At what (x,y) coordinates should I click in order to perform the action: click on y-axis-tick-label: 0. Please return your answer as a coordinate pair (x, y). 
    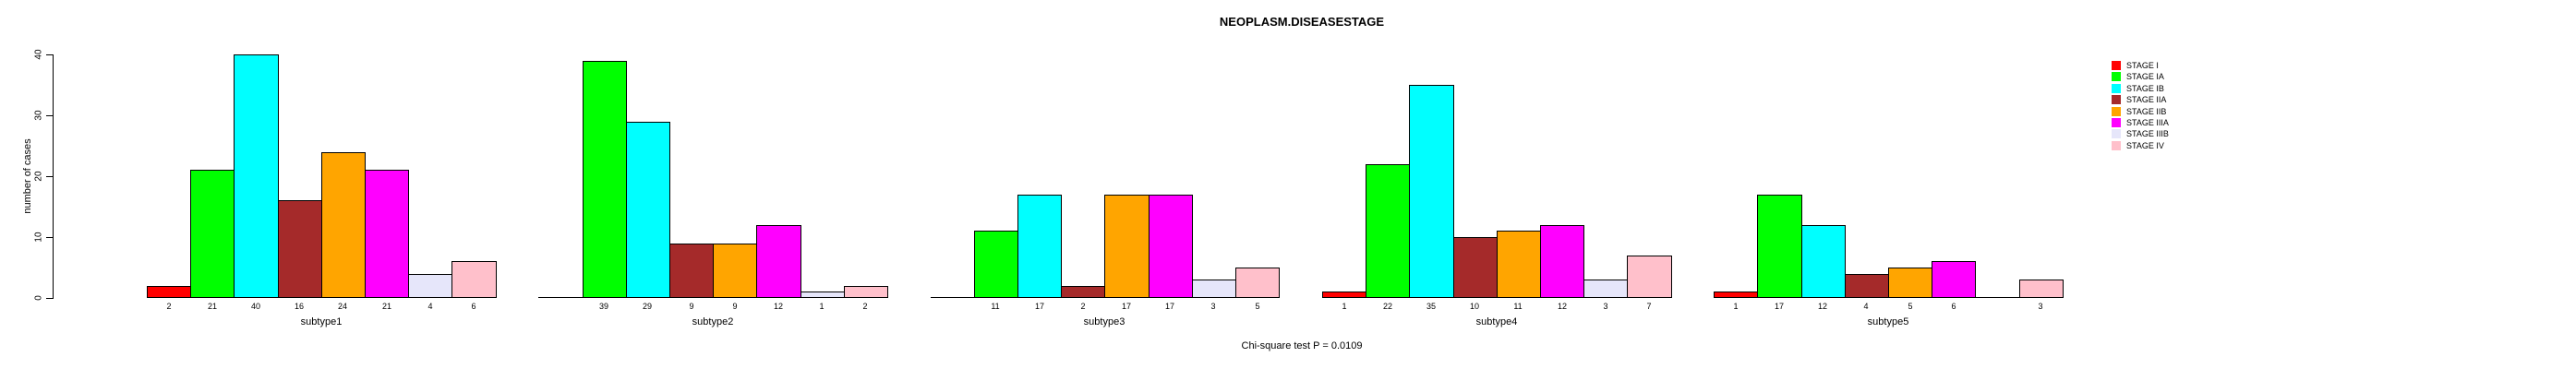
    Looking at the image, I should click on (38, 298).